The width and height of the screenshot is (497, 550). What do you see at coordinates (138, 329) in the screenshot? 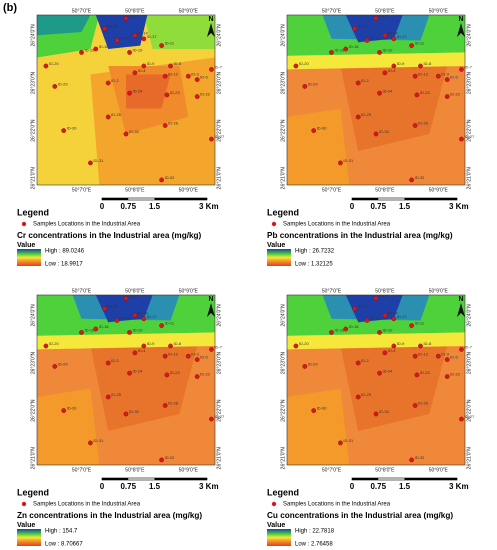
I see `sample-label: ID-10` at bounding box center [138, 329].